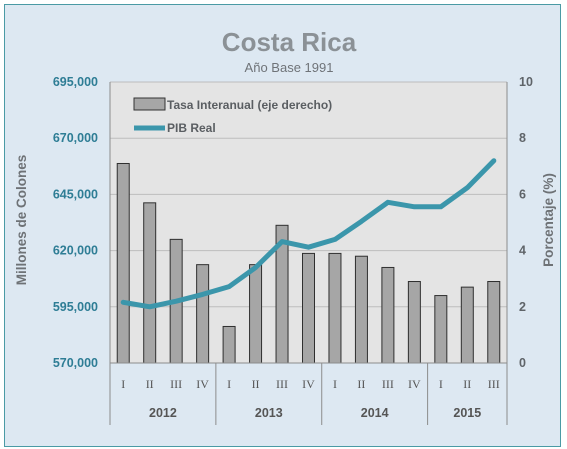  I want to click on y-tick-right: 10, so click(526, 82).